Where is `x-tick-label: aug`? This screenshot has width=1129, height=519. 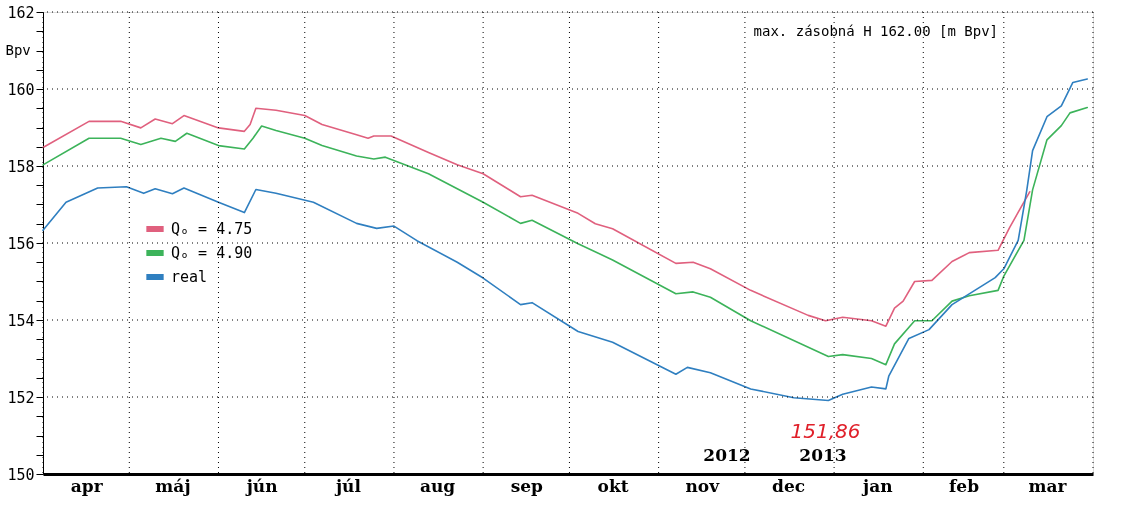 x-tick-label: aug is located at coordinates (437, 485).